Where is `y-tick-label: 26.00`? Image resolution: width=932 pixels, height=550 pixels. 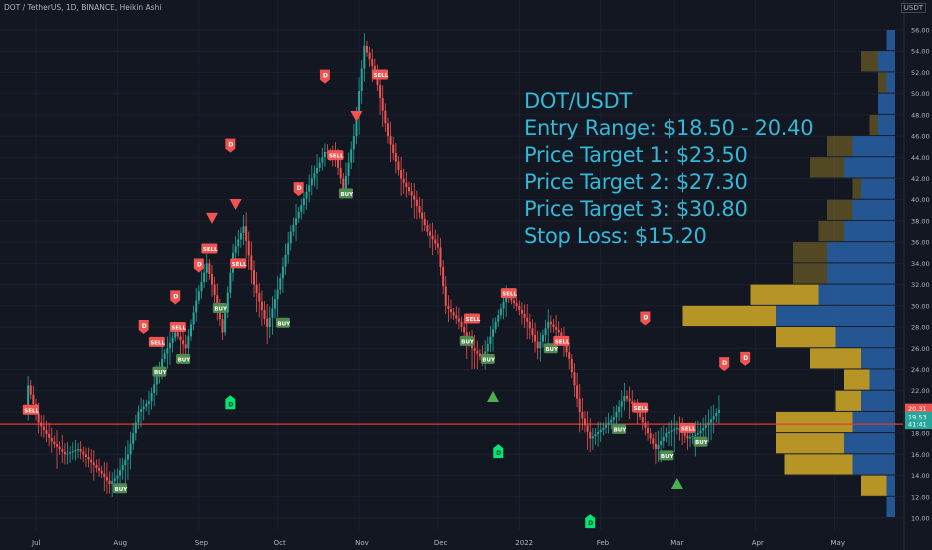
y-tick-label: 26.00 is located at coordinates (920, 349).